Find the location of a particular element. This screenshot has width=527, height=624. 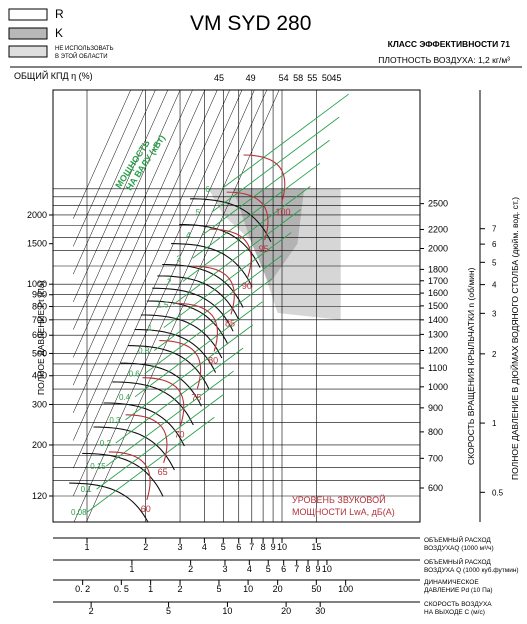

shaft-power-label: 1.5 is located at coordinates (163, 304).